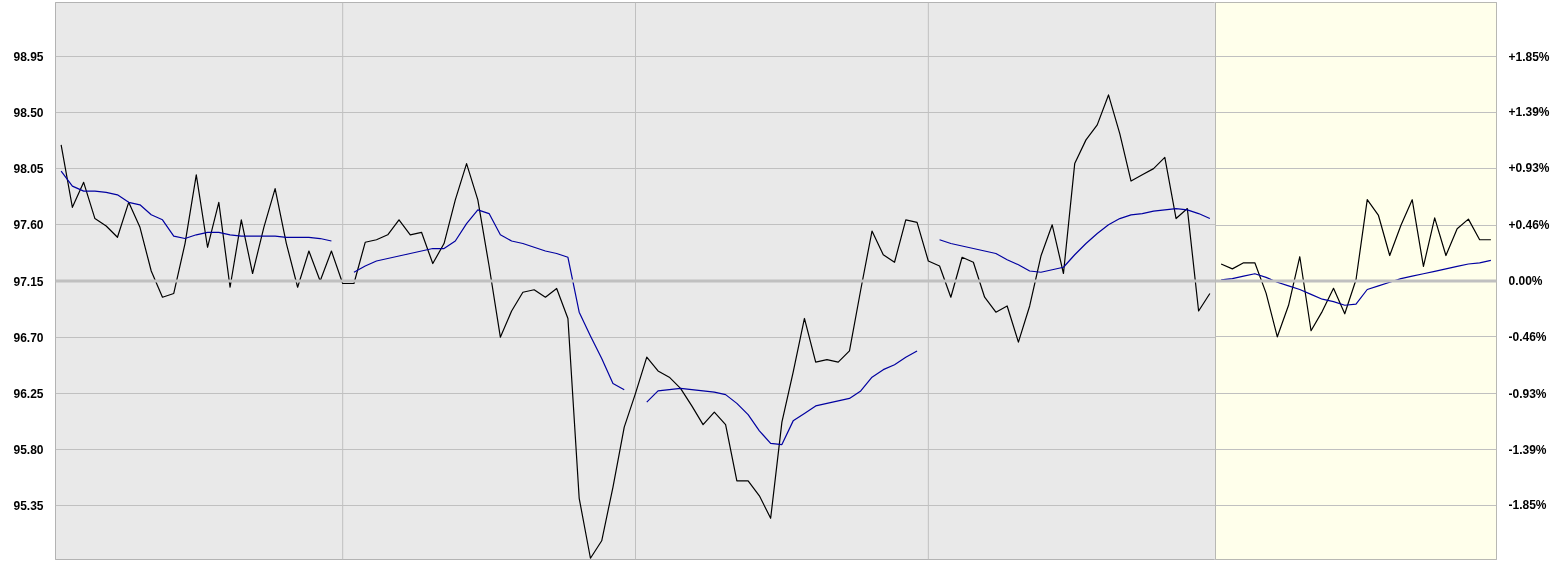 Image resolution: width=1559 pixels, height=561 pixels. Describe the element at coordinates (28, 506) in the screenshot. I see `y-tick-label: 95.35` at that location.